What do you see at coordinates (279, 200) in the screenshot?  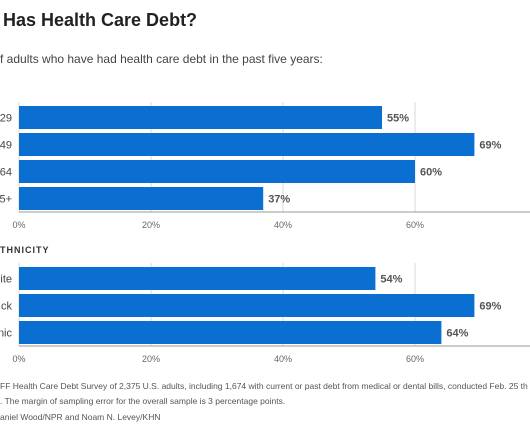 I see `data-label: 37%` at bounding box center [279, 200].